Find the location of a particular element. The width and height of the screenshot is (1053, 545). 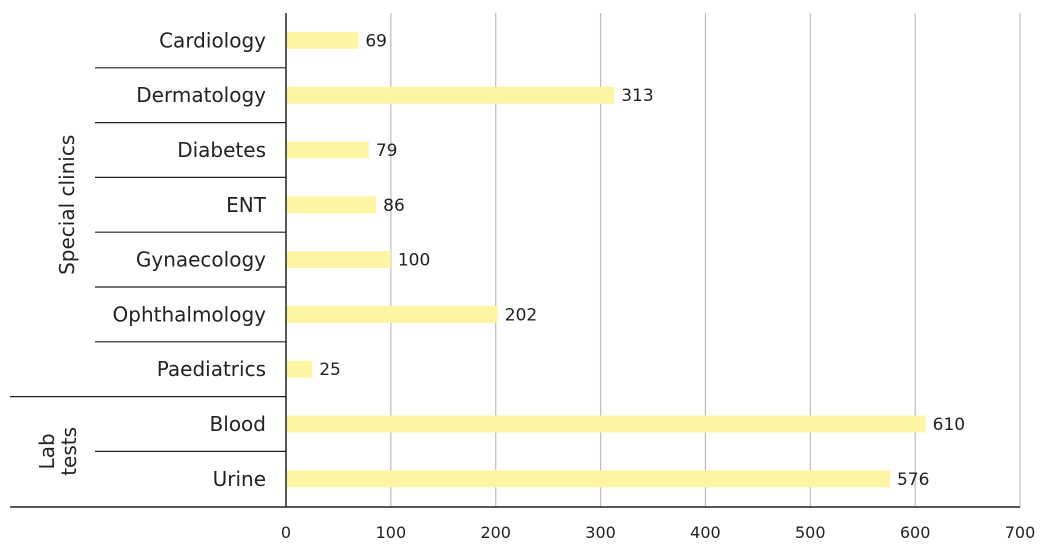

category-label: Urine is located at coordinates (239, 479).